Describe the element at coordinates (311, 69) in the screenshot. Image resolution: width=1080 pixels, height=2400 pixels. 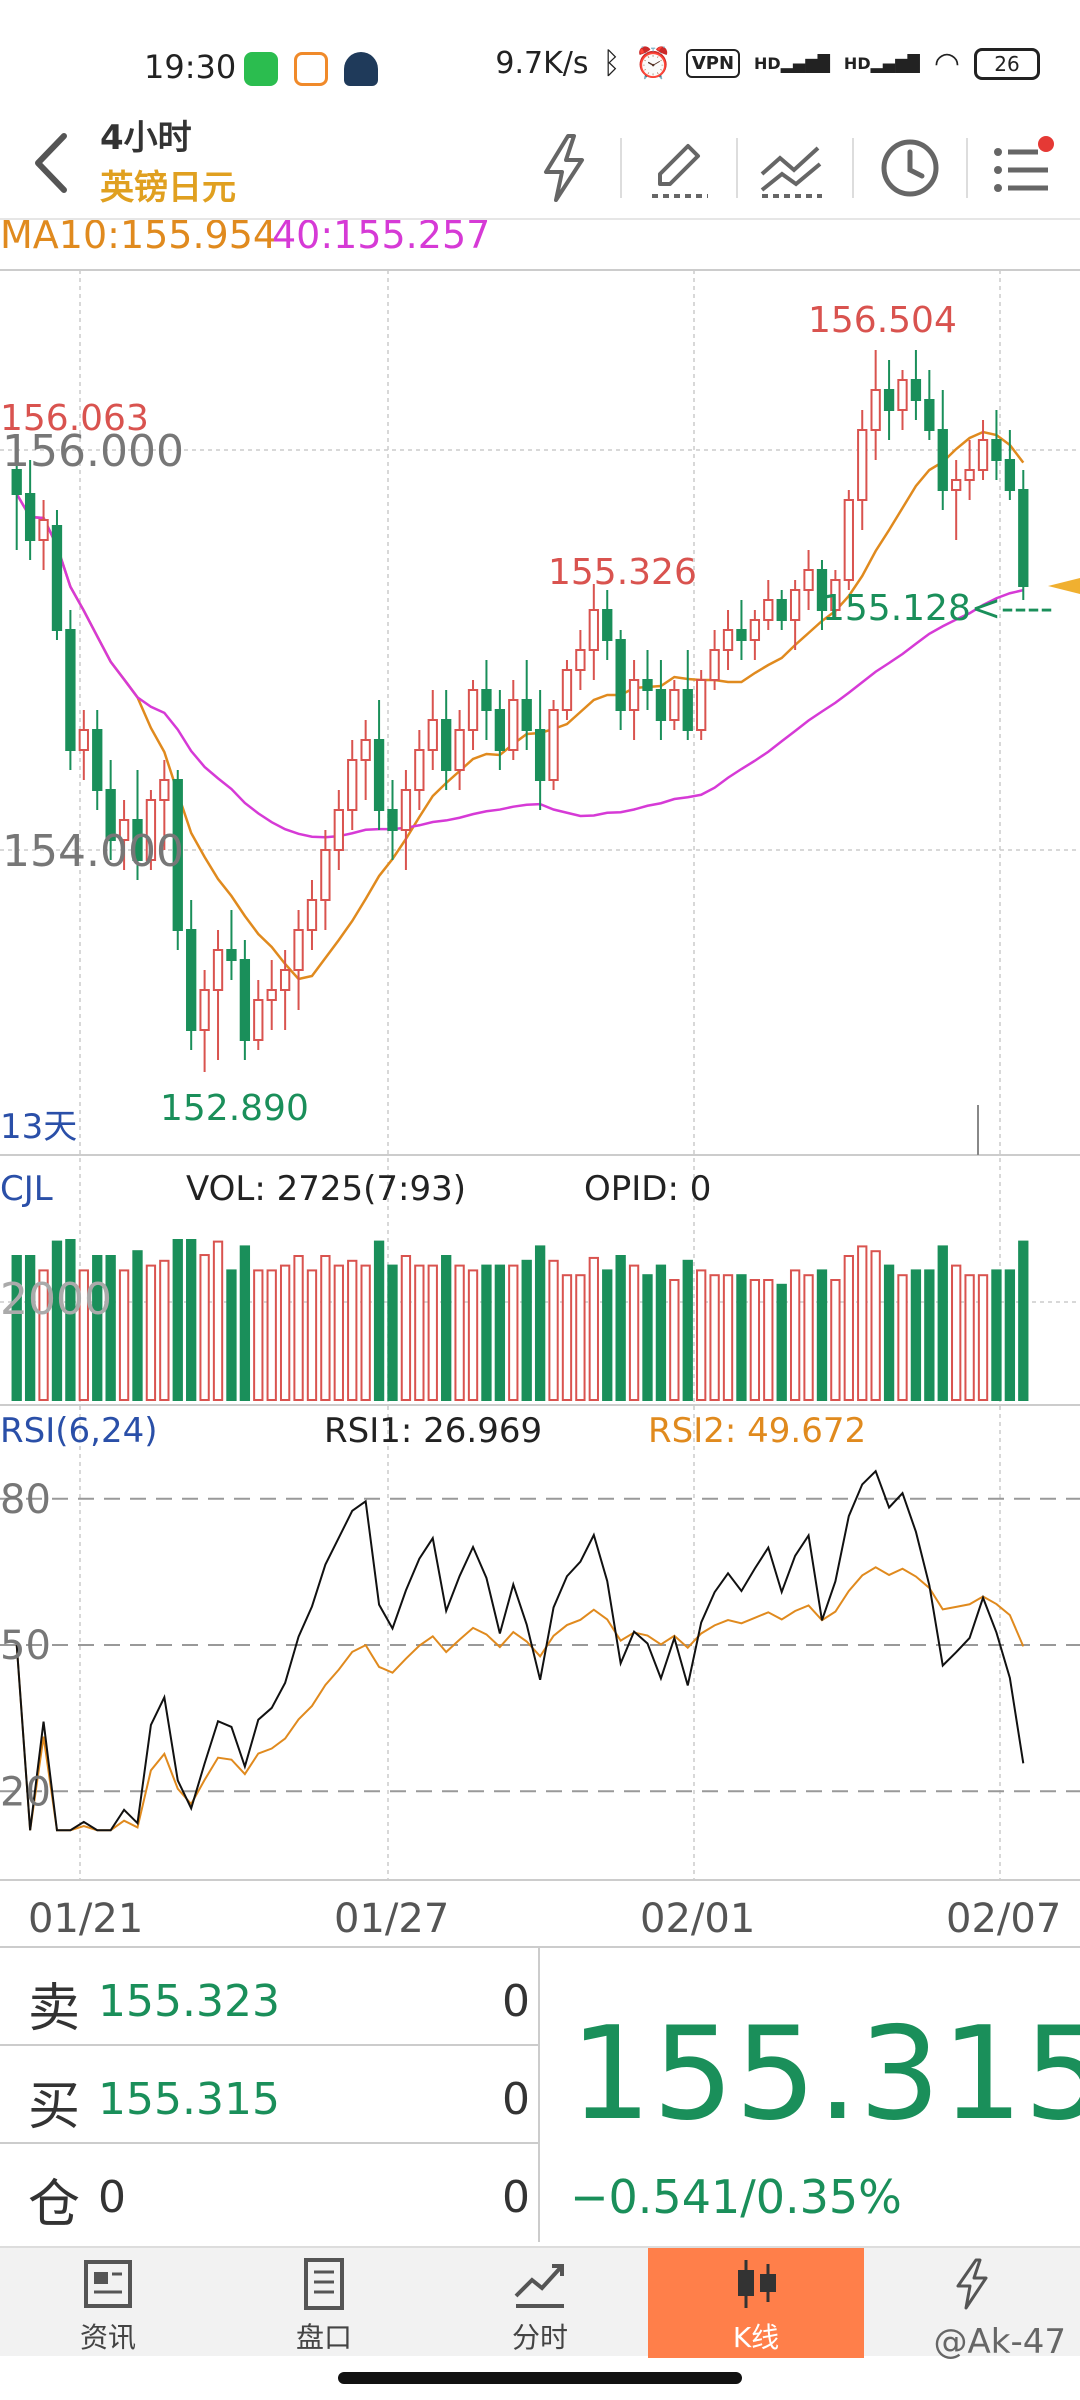
I see `app-icon` at that location.